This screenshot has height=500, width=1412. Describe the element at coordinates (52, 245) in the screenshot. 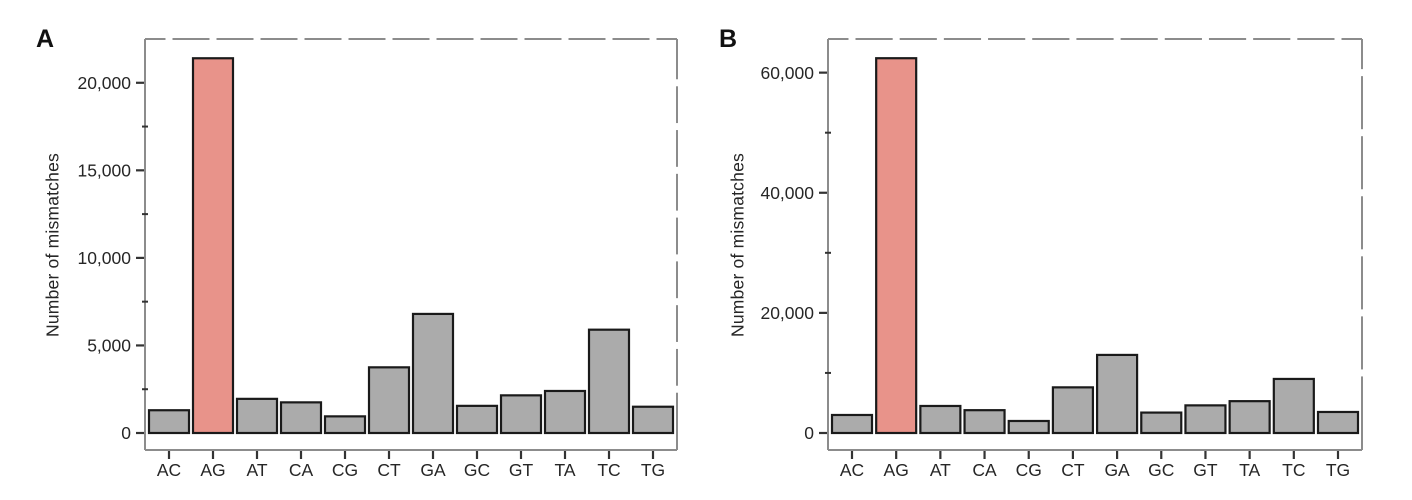

I see `panel-a-y-axis-title: Number of mismatches` at that location.